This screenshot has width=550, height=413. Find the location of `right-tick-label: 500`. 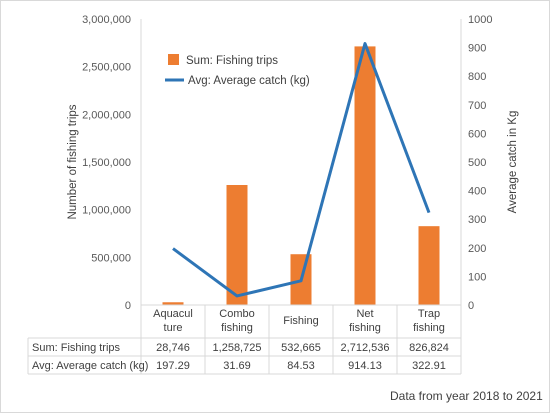

right-tick-label: 500 is located at coordinates (477, 163).